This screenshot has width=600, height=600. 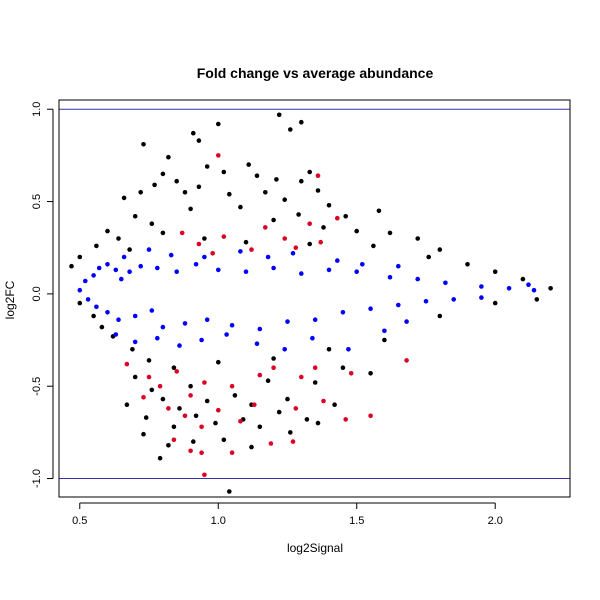 I want to click on y-tick-label: 1.0, so click(x=37, y=109).